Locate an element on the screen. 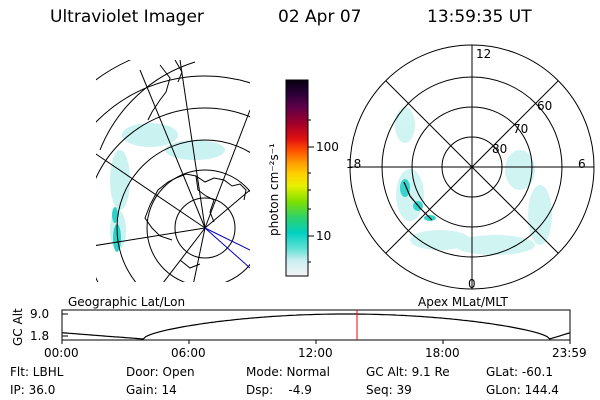  xtick-2359: 23:59 is located at coordinates (569, 353).